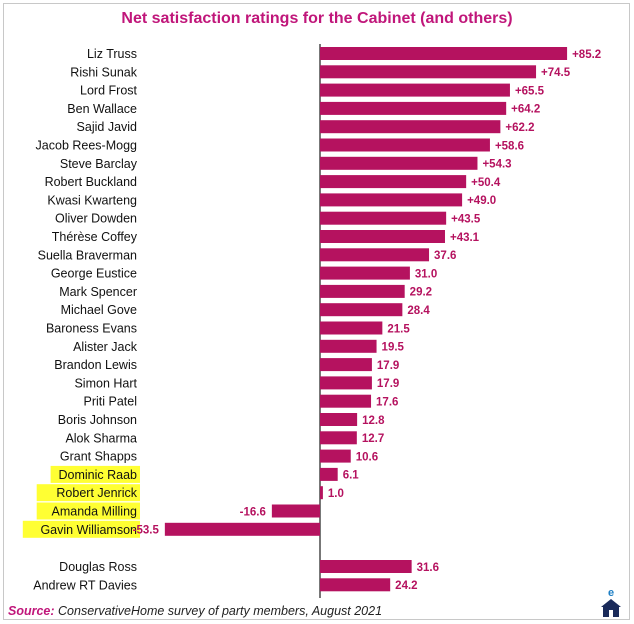 Image resolution: width=634 pixels, height=624 pixels. What do you see at coordinates (107, 127) in the screenshot?
I see `category-label: Sajid Javid` at bounding box center [107, 127].